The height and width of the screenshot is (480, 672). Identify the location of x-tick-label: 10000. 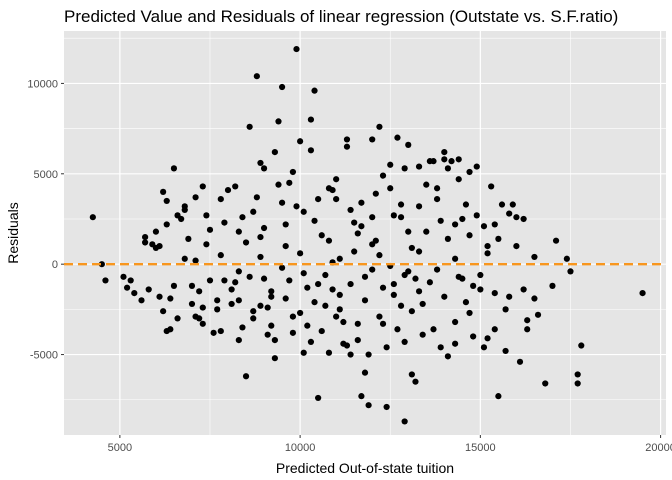
(300, 448).